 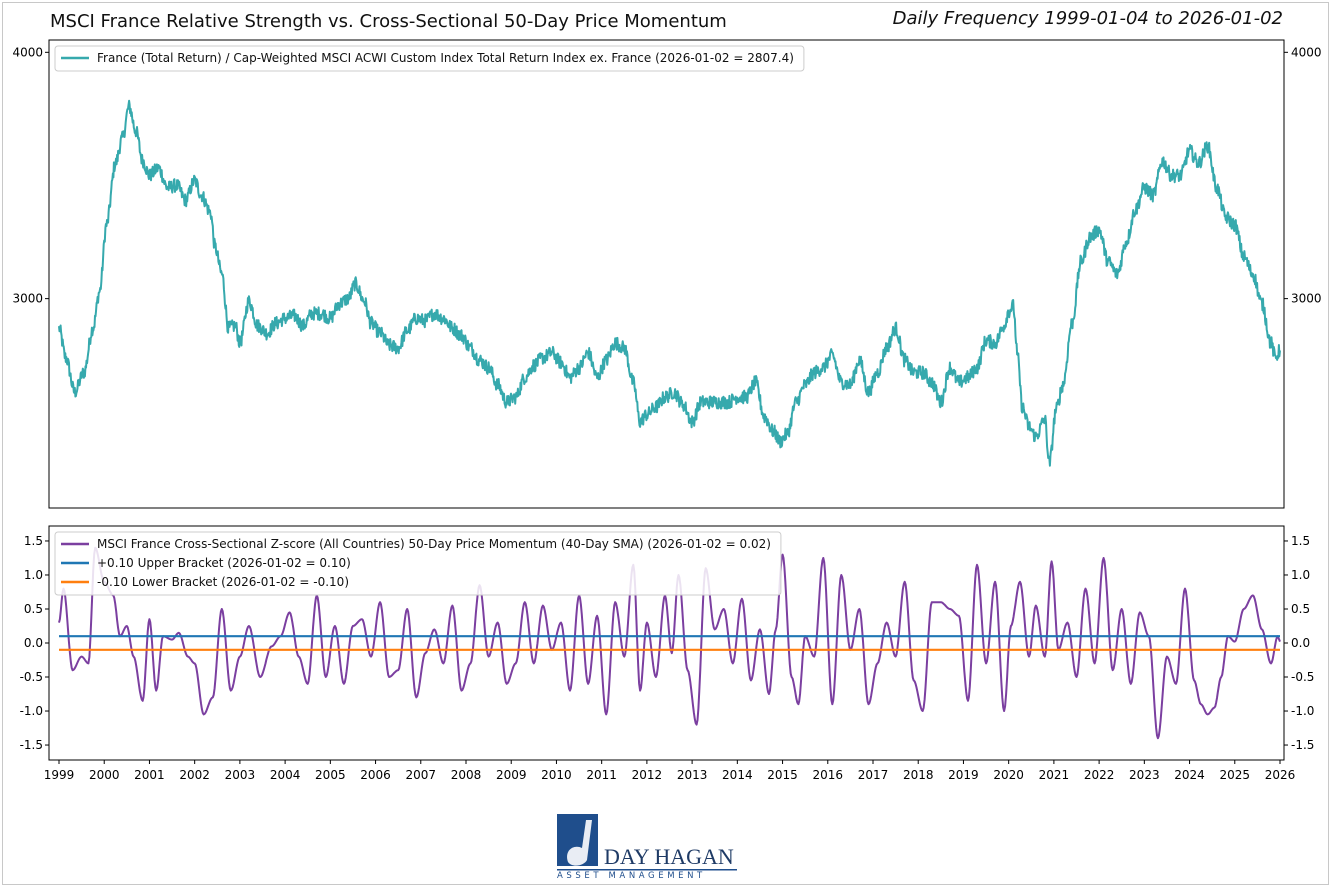 I want to click on x-tick-label: 2024, so click(x=1189, y=775).